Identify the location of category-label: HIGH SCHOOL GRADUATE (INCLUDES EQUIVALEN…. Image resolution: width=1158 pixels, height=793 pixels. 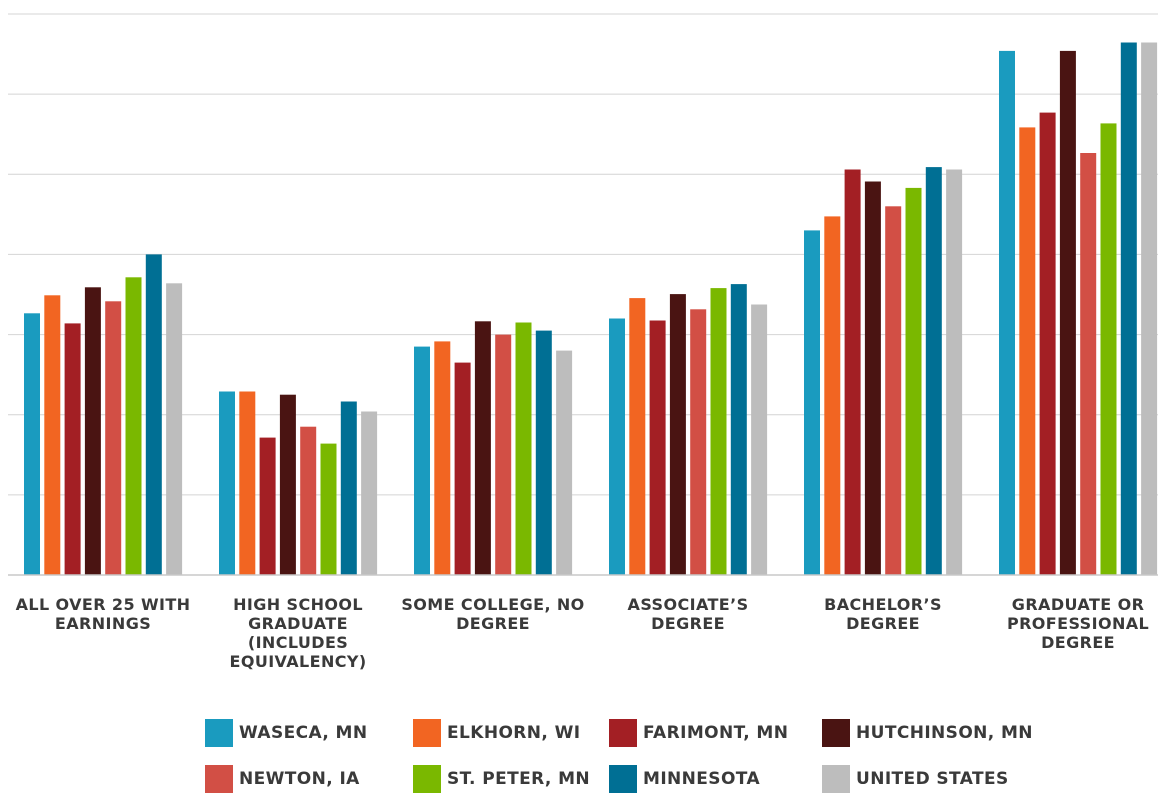
(298, 633).